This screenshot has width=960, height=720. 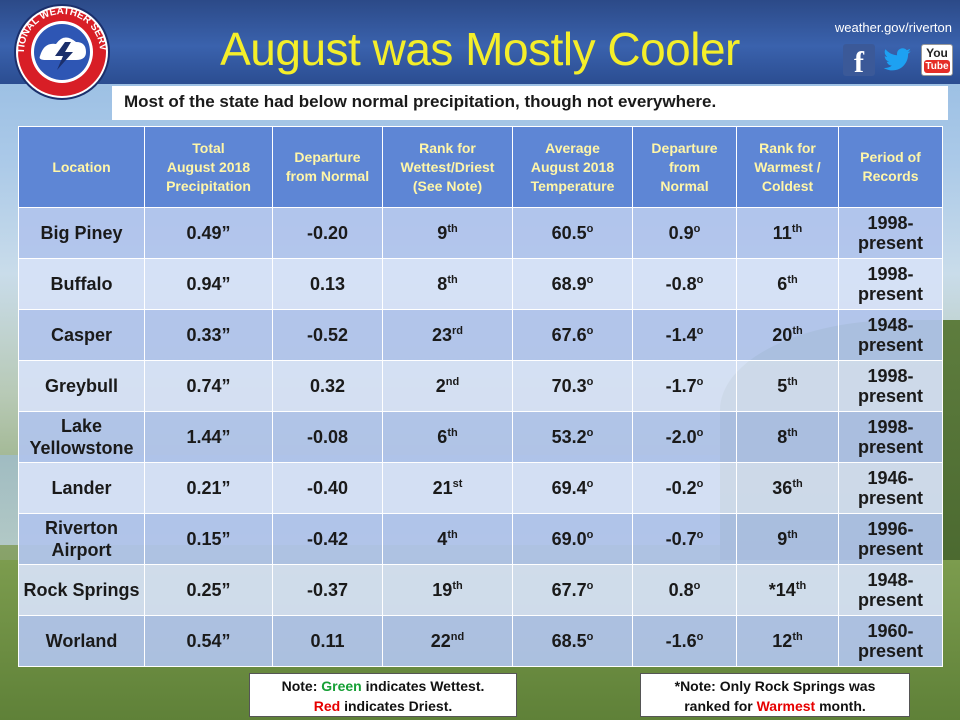 I want to click on precip-cell: 1.44”, so click(x=208, y=437).